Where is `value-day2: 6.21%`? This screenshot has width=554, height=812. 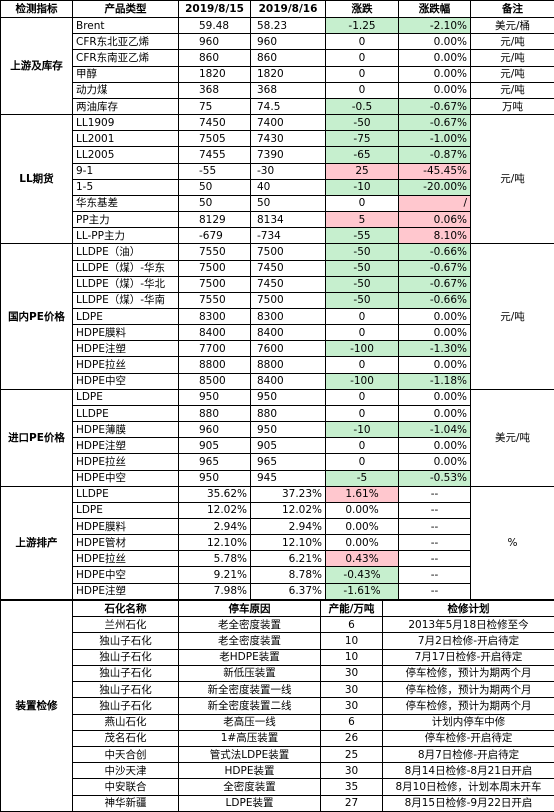 value-day2: 6.21% is located at coordinates (288, 559).